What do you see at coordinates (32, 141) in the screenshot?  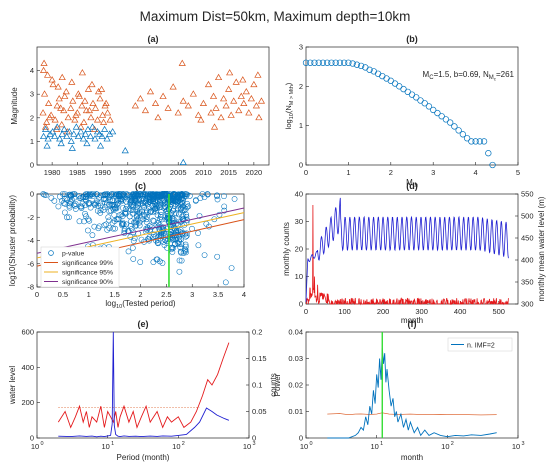 I see `y-tick-label: 1` at bounding box center [32, 141].